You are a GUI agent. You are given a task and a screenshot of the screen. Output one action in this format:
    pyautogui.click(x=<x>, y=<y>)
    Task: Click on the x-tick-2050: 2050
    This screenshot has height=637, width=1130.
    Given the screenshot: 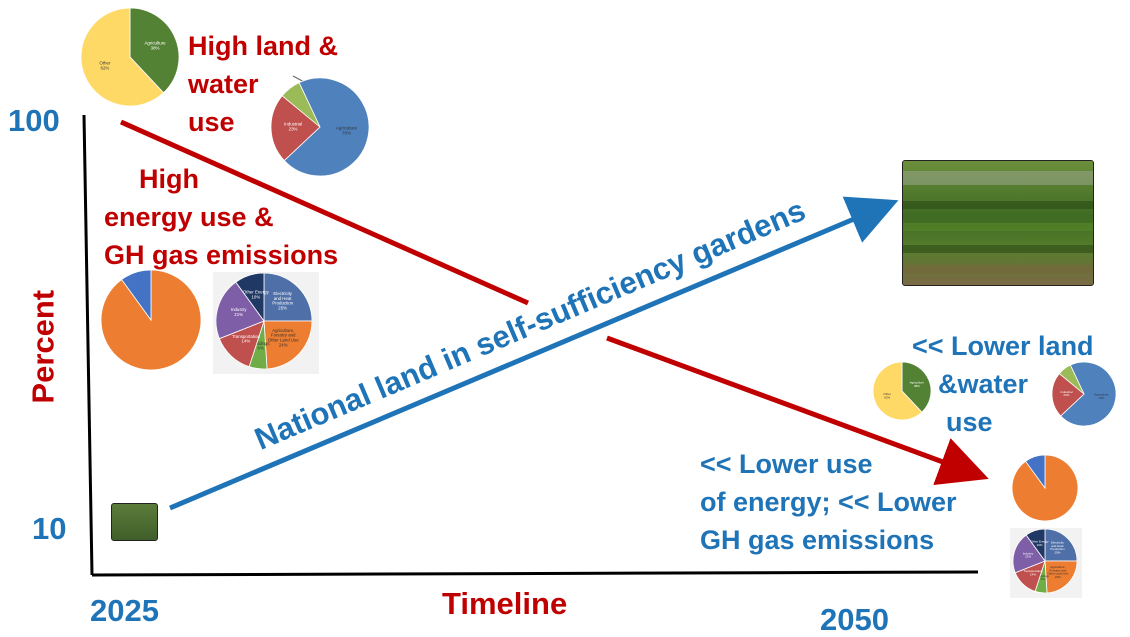 What is the action you would take?
    pyautogui.click(x=854, y=619)
    